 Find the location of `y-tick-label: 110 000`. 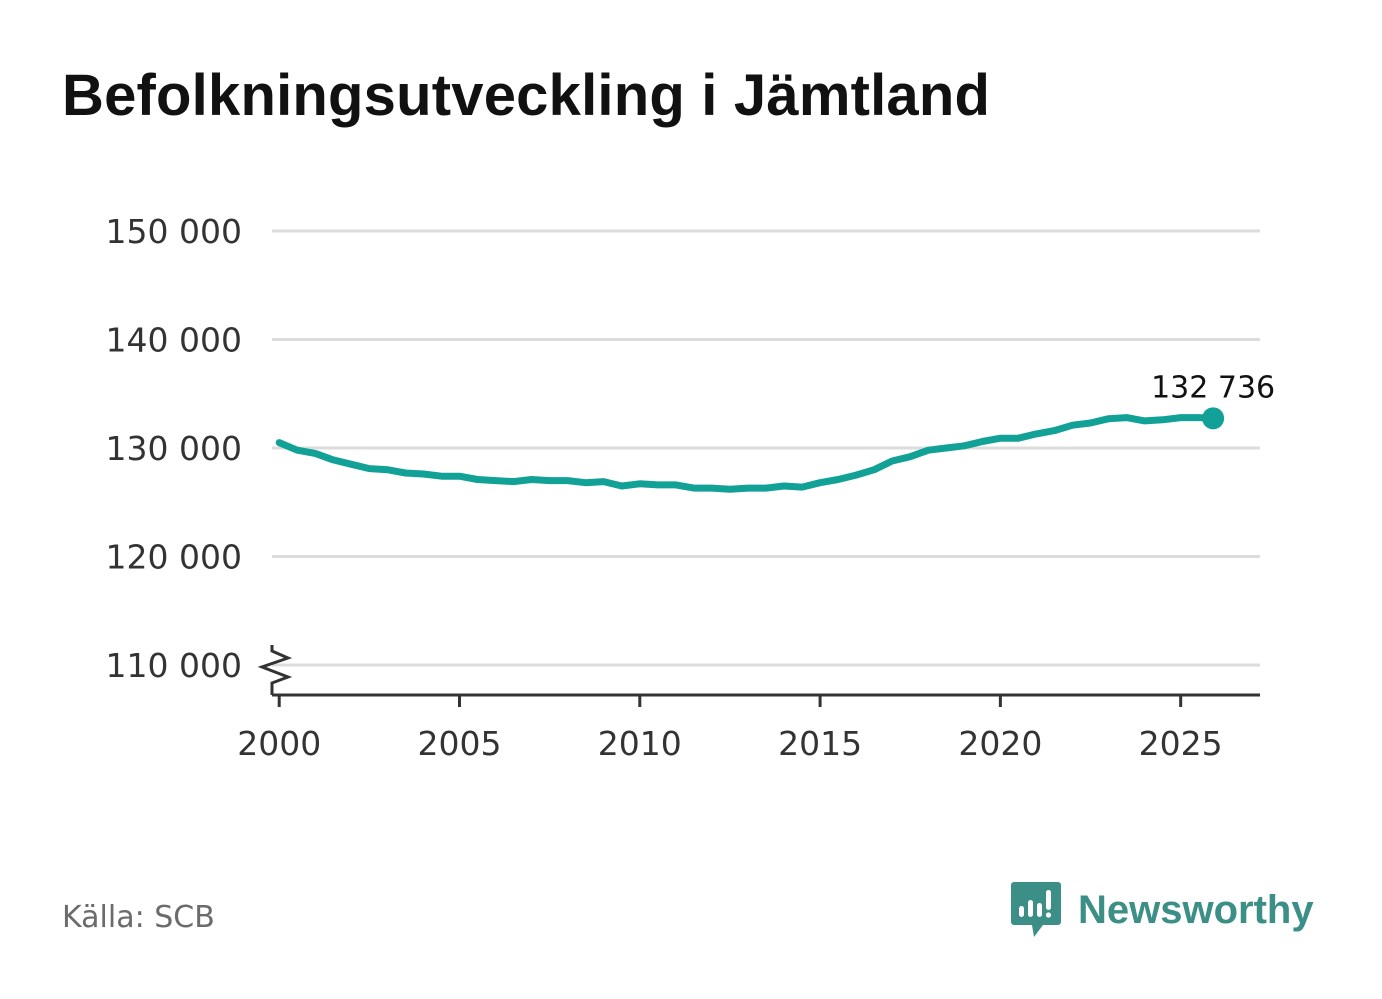

y-tick-label: 110 000 is located at coordinates (174, 665).